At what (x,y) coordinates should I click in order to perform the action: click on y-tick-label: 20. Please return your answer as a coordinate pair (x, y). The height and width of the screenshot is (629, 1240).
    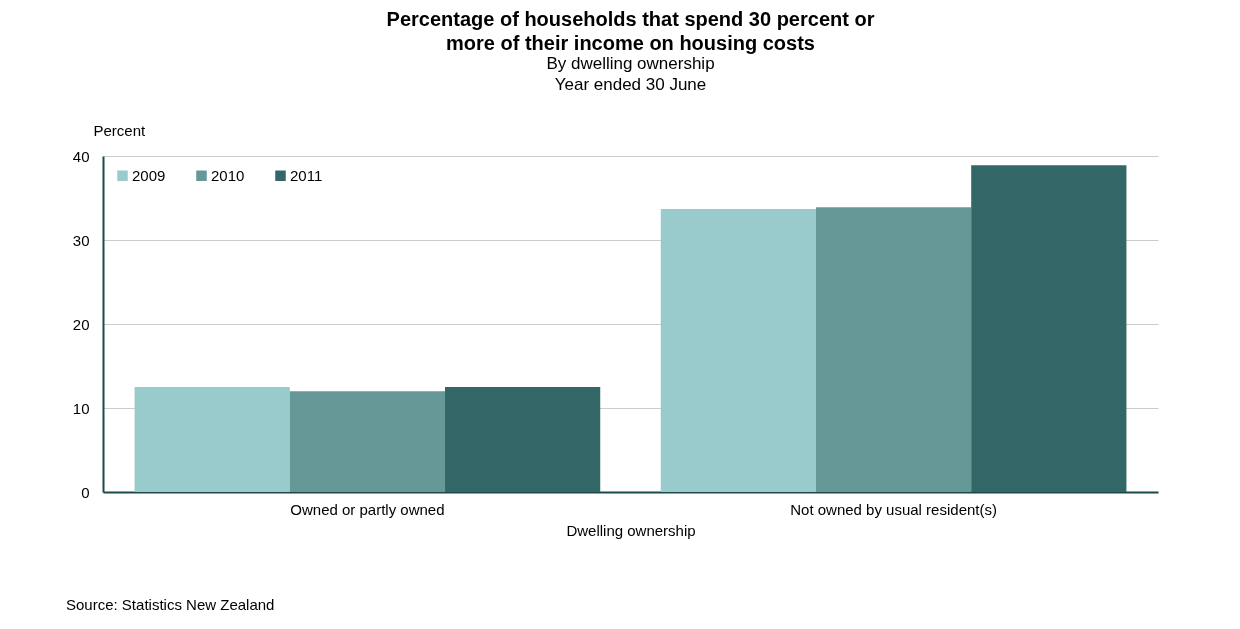
    Looking at the image, I should click on (81, 324).